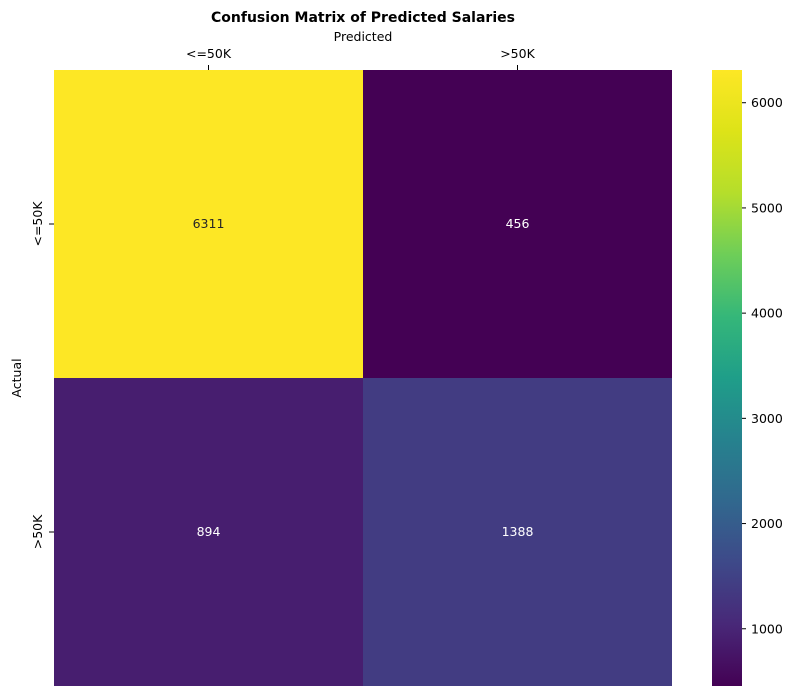 The image size is (798, 700). What do you see at coordinates (363, 36) in the screenshot?
I see `x-axis-label: Predicted` at bounding box center [363, 36].